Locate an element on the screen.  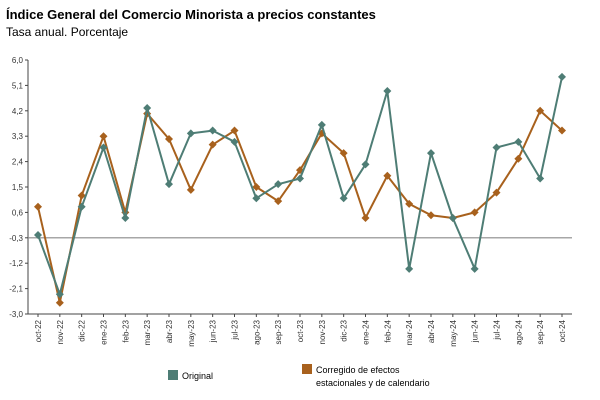
legend-swatch-corregido is located at coordinates (307, 369).